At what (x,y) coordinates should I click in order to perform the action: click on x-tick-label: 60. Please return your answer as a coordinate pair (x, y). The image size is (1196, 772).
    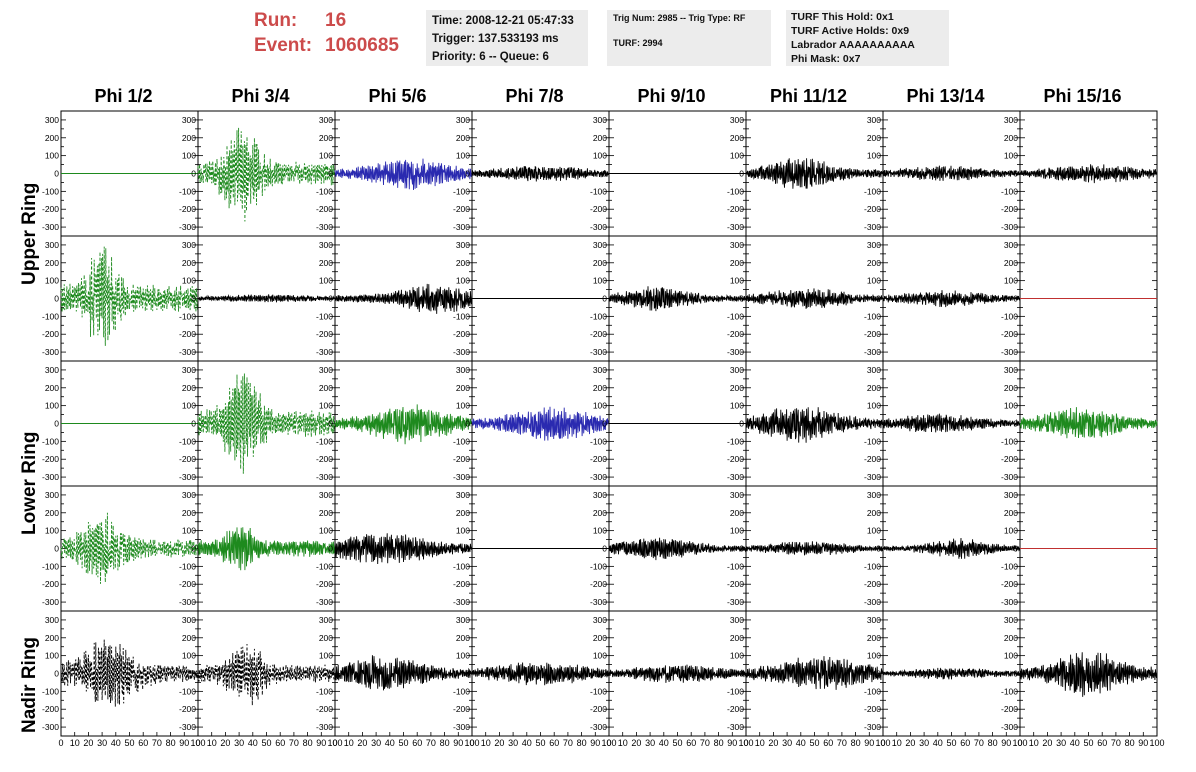
    Looking at the image, I should click on (691, 743).